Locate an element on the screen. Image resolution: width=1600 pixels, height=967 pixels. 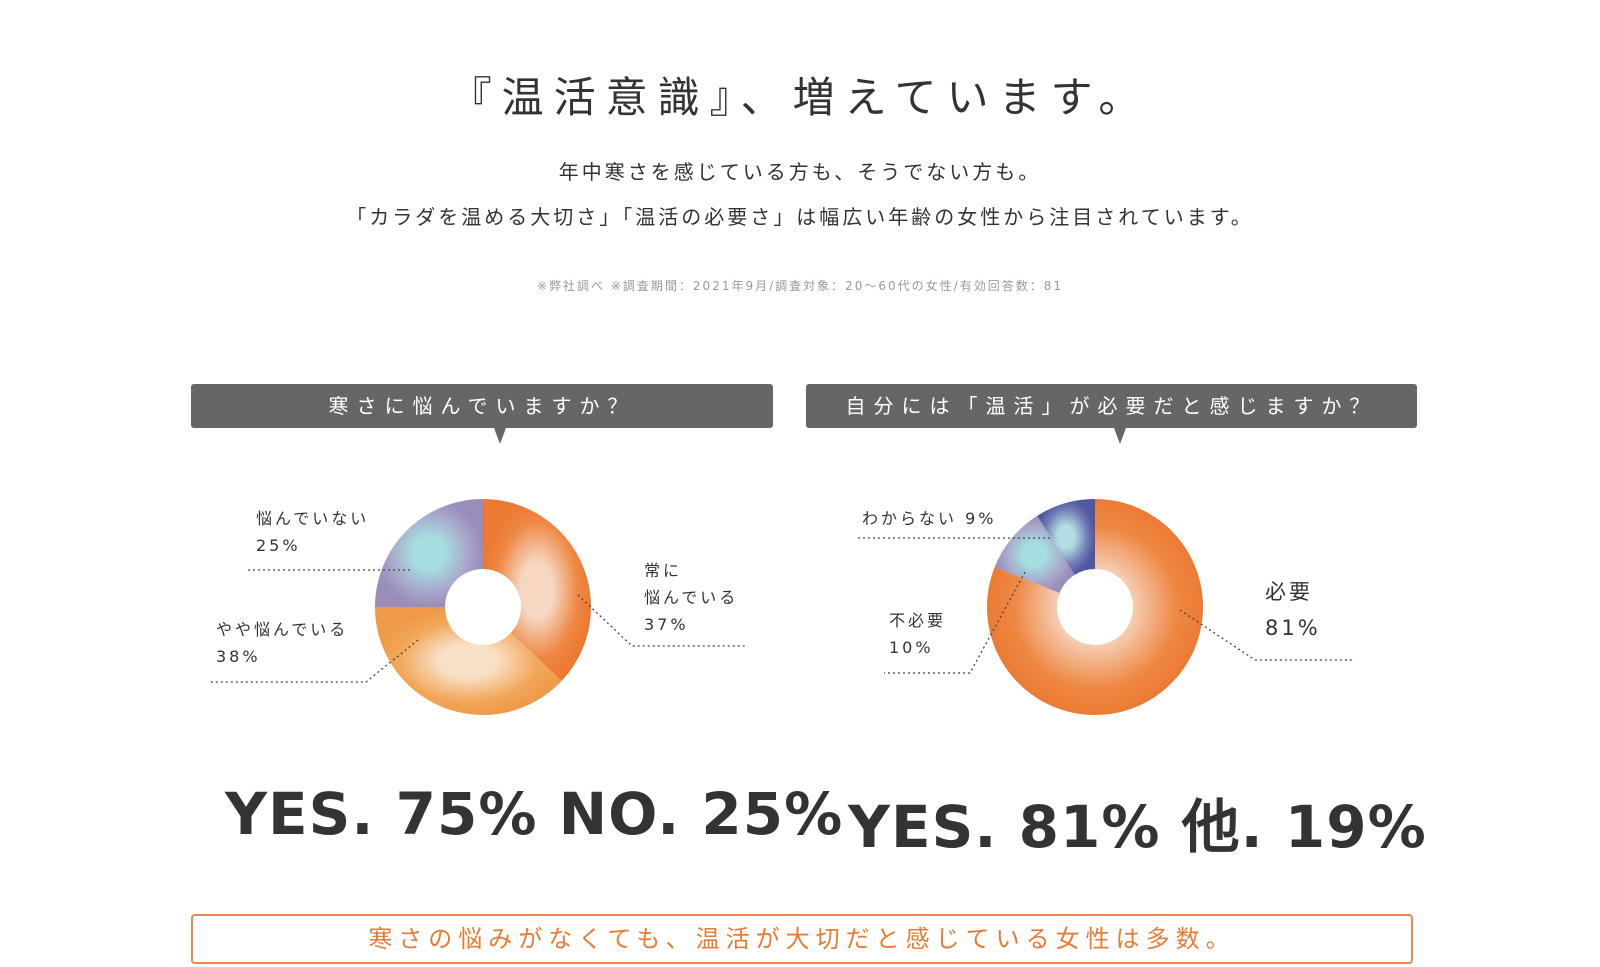
donut-chart-need-onkatsu is located at coordinates (1095, 607).